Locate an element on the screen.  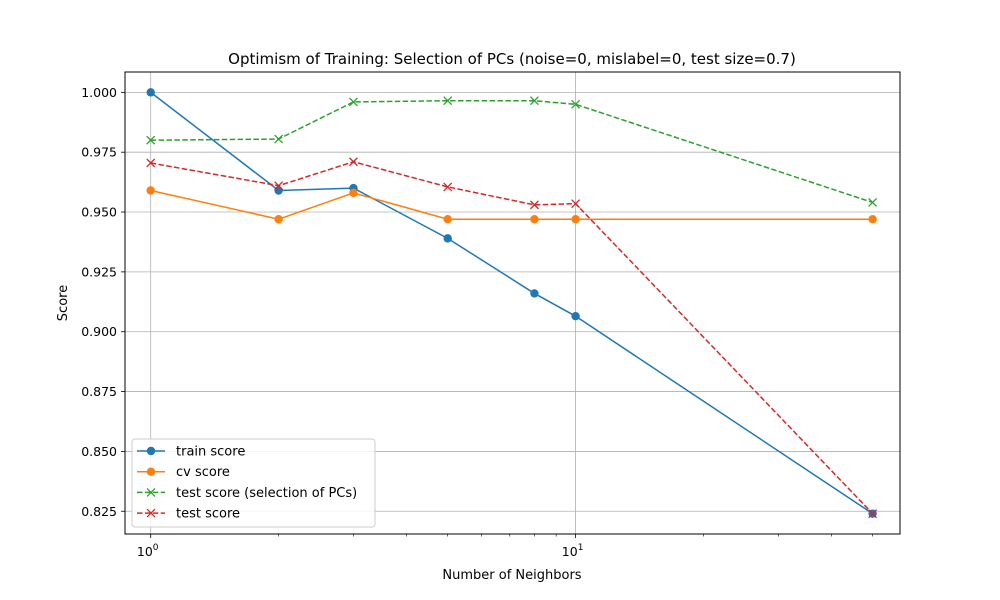
y-tick-label: 0.850 is located at coordinates (99, 451).